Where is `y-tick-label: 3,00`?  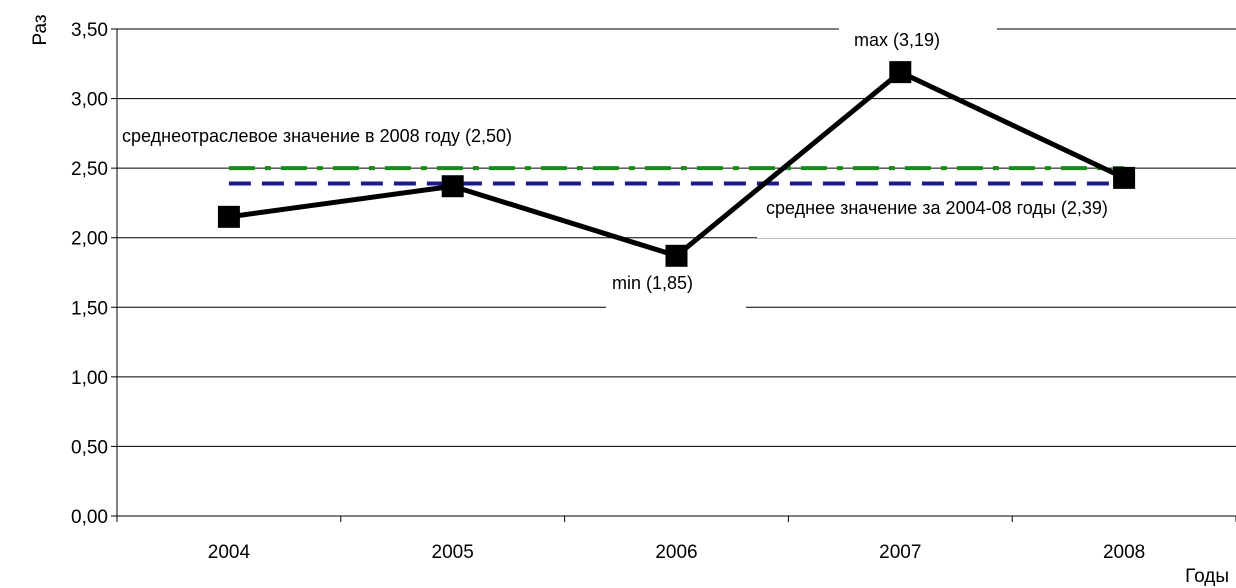 y-tick-label: 3,00 is located at coordinates (89, 100).